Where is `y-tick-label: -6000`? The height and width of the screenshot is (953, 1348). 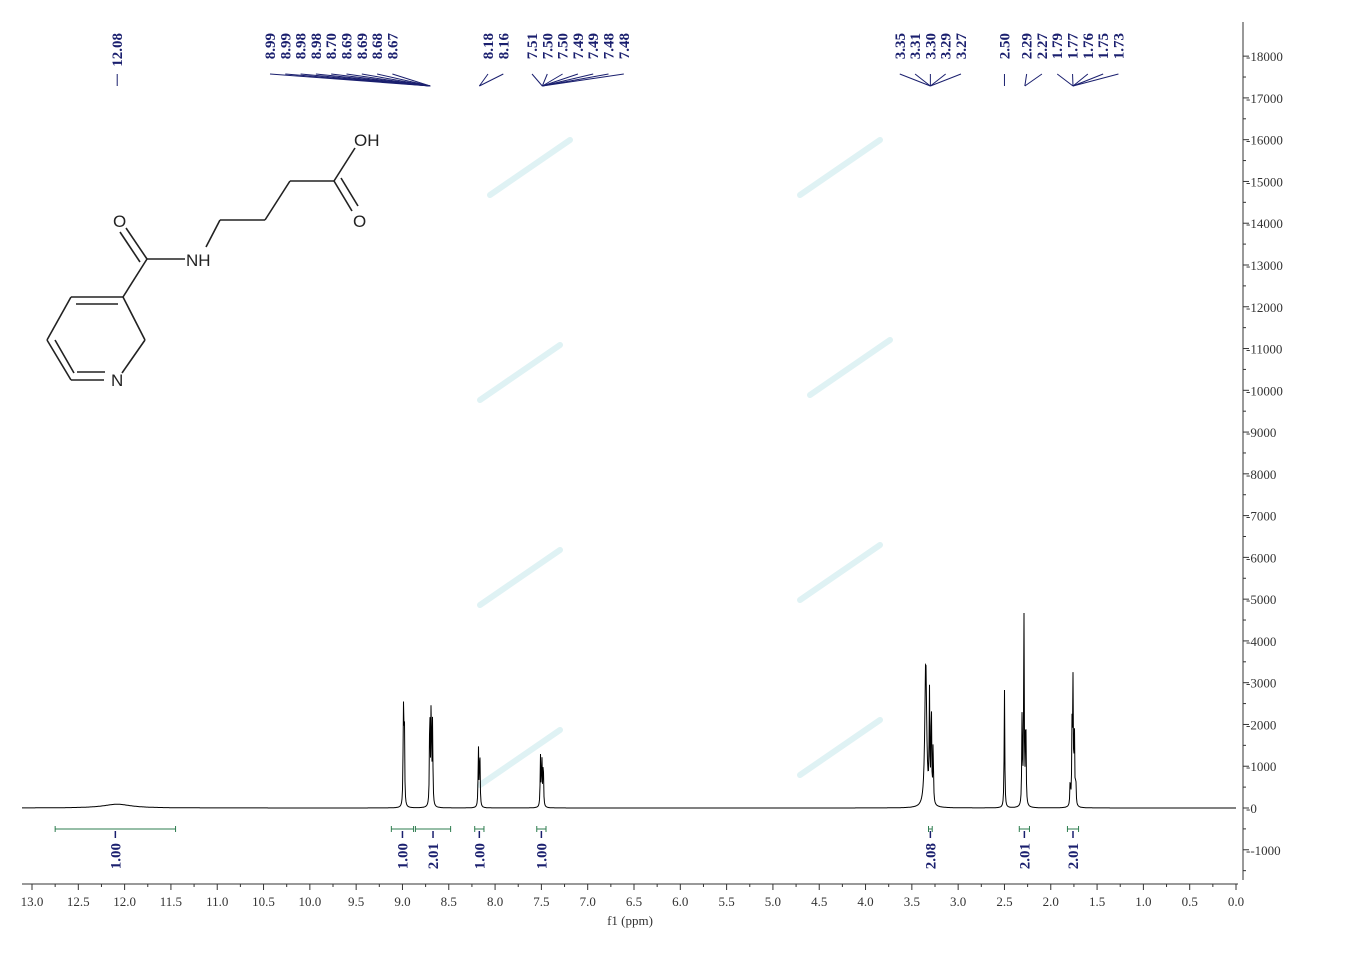 y-tick-label: -6000 is located at coordinates (1261, 557).